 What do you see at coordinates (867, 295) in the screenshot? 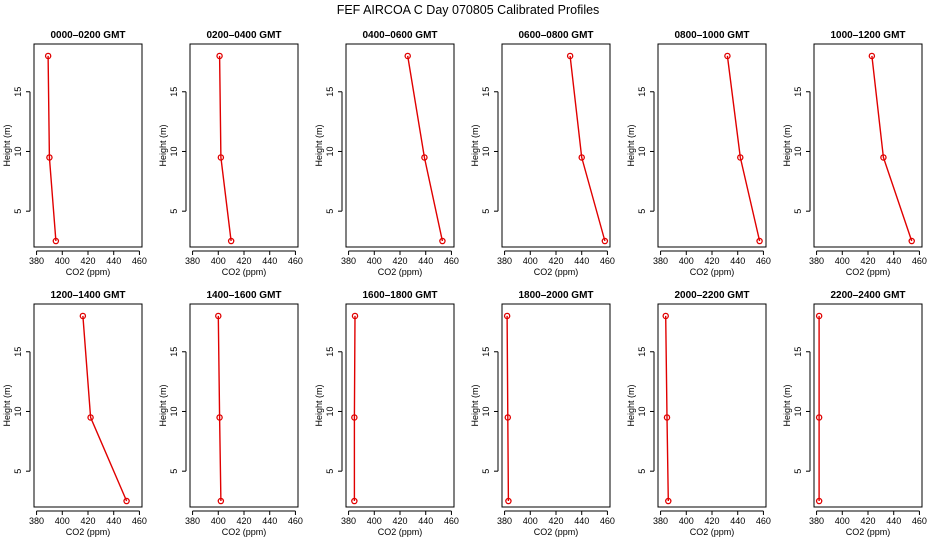
I see `panel-title: 2200–2400 GMT` at bounding box center [867, 295].